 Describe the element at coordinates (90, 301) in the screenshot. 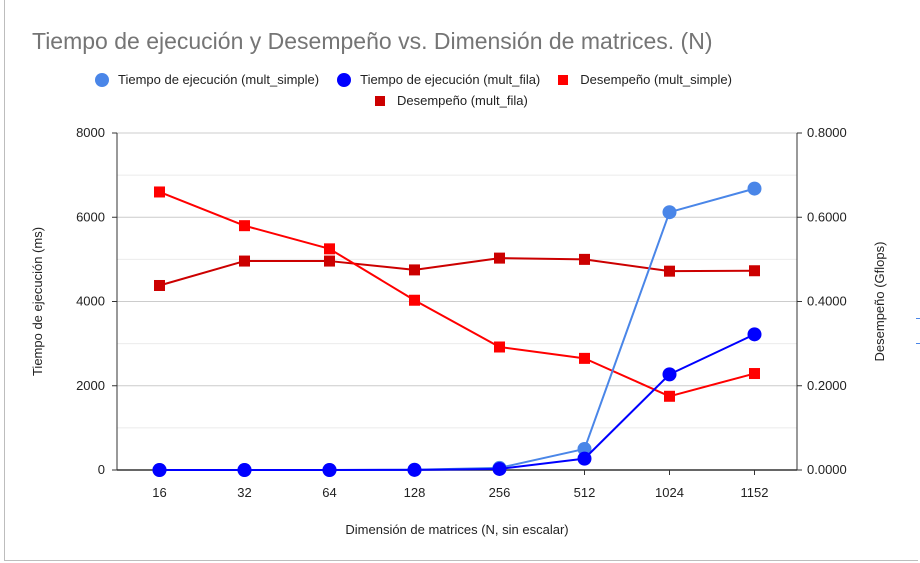

I see `y-left-tick-label: 4000` at that location.